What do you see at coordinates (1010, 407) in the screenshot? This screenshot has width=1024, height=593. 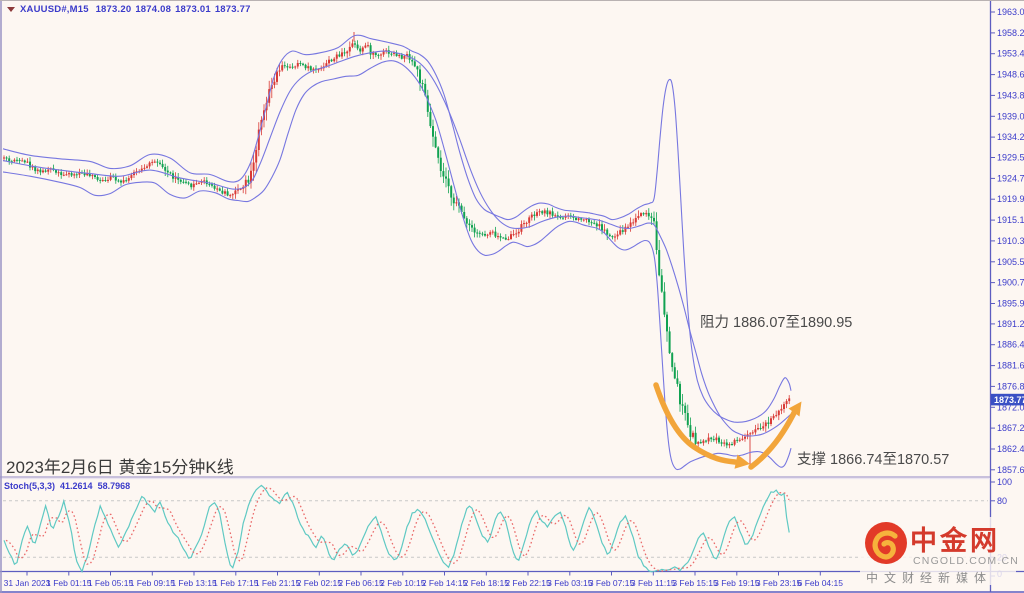 I see `svg-text: 1872.00` at bounding box center [1010, 407].